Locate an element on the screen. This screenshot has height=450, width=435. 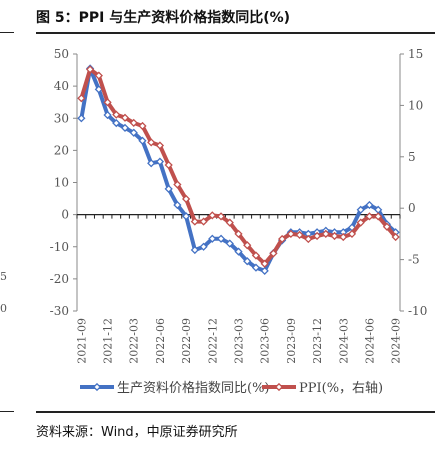
left-y-tick-label: -30 is located at coordinates (59, 311).